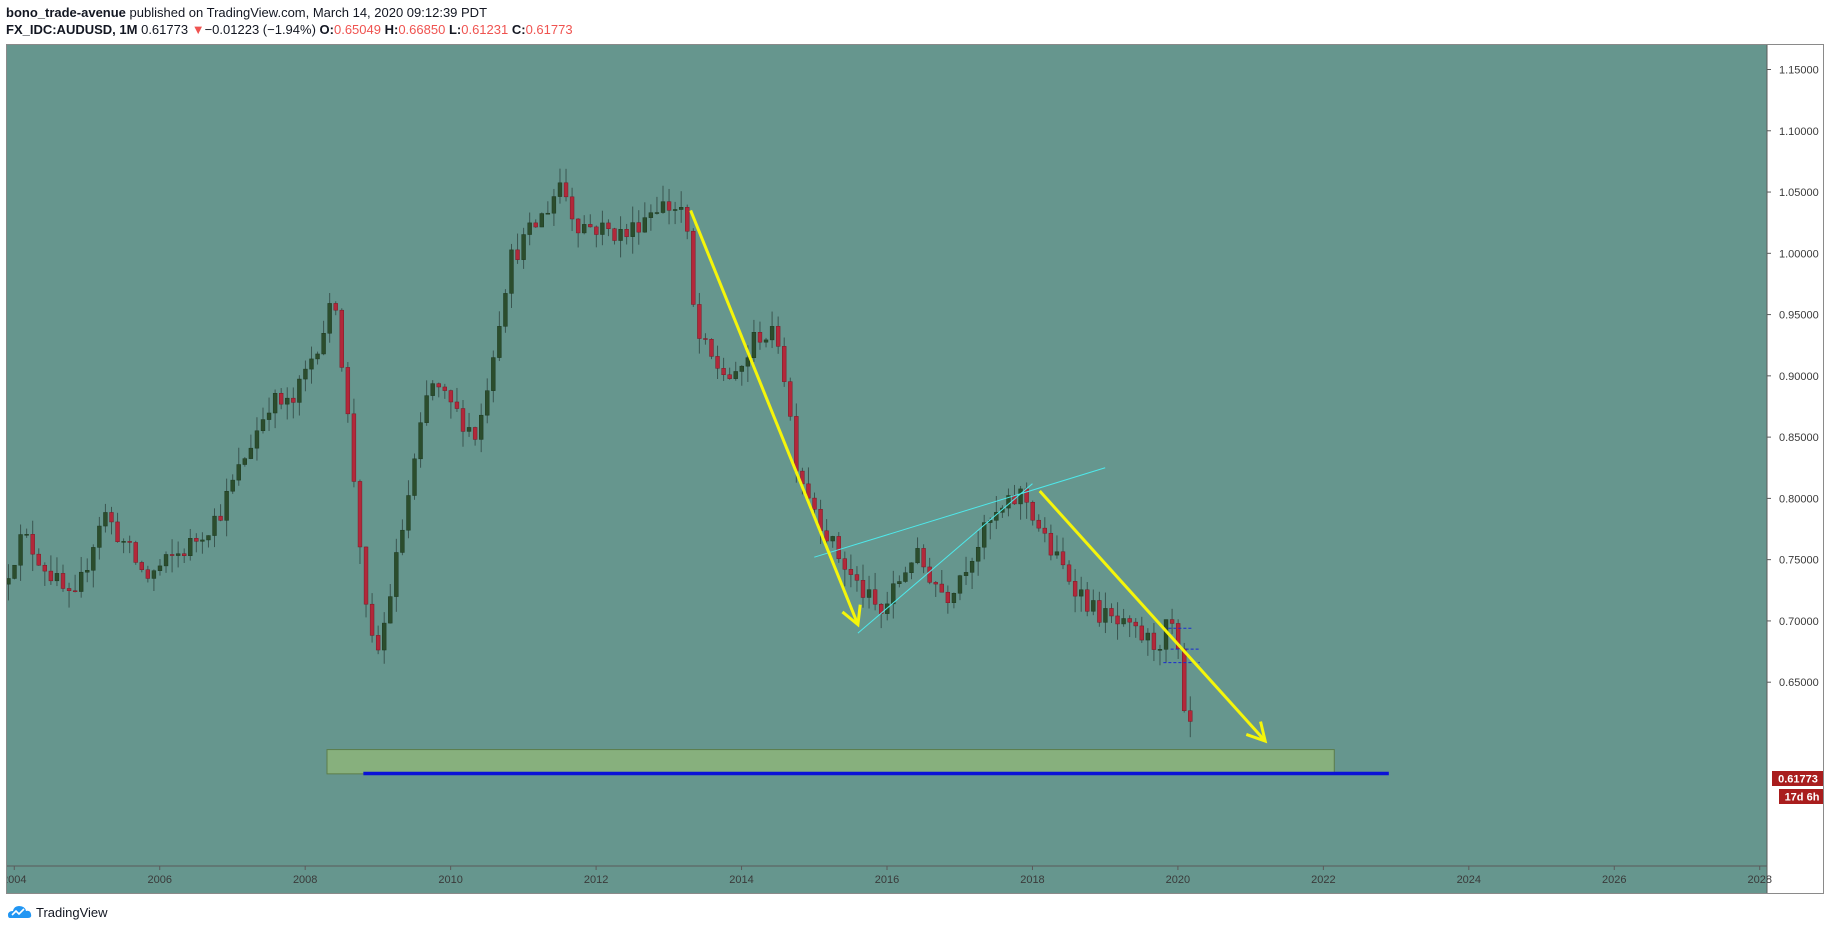 The width and height of the screenshot is (1828, 930). Describe the element at coordinates (357, 29) in the screenshot. I see `open-value: 0.65049` at that location.